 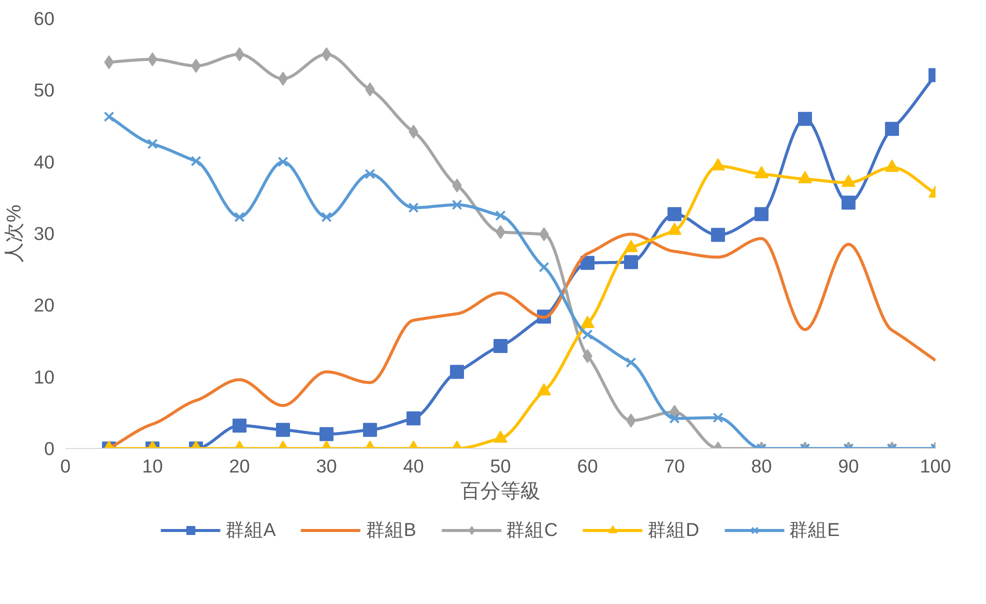 I want to click on x-tick-label: 20, so click(x=239, y=466).